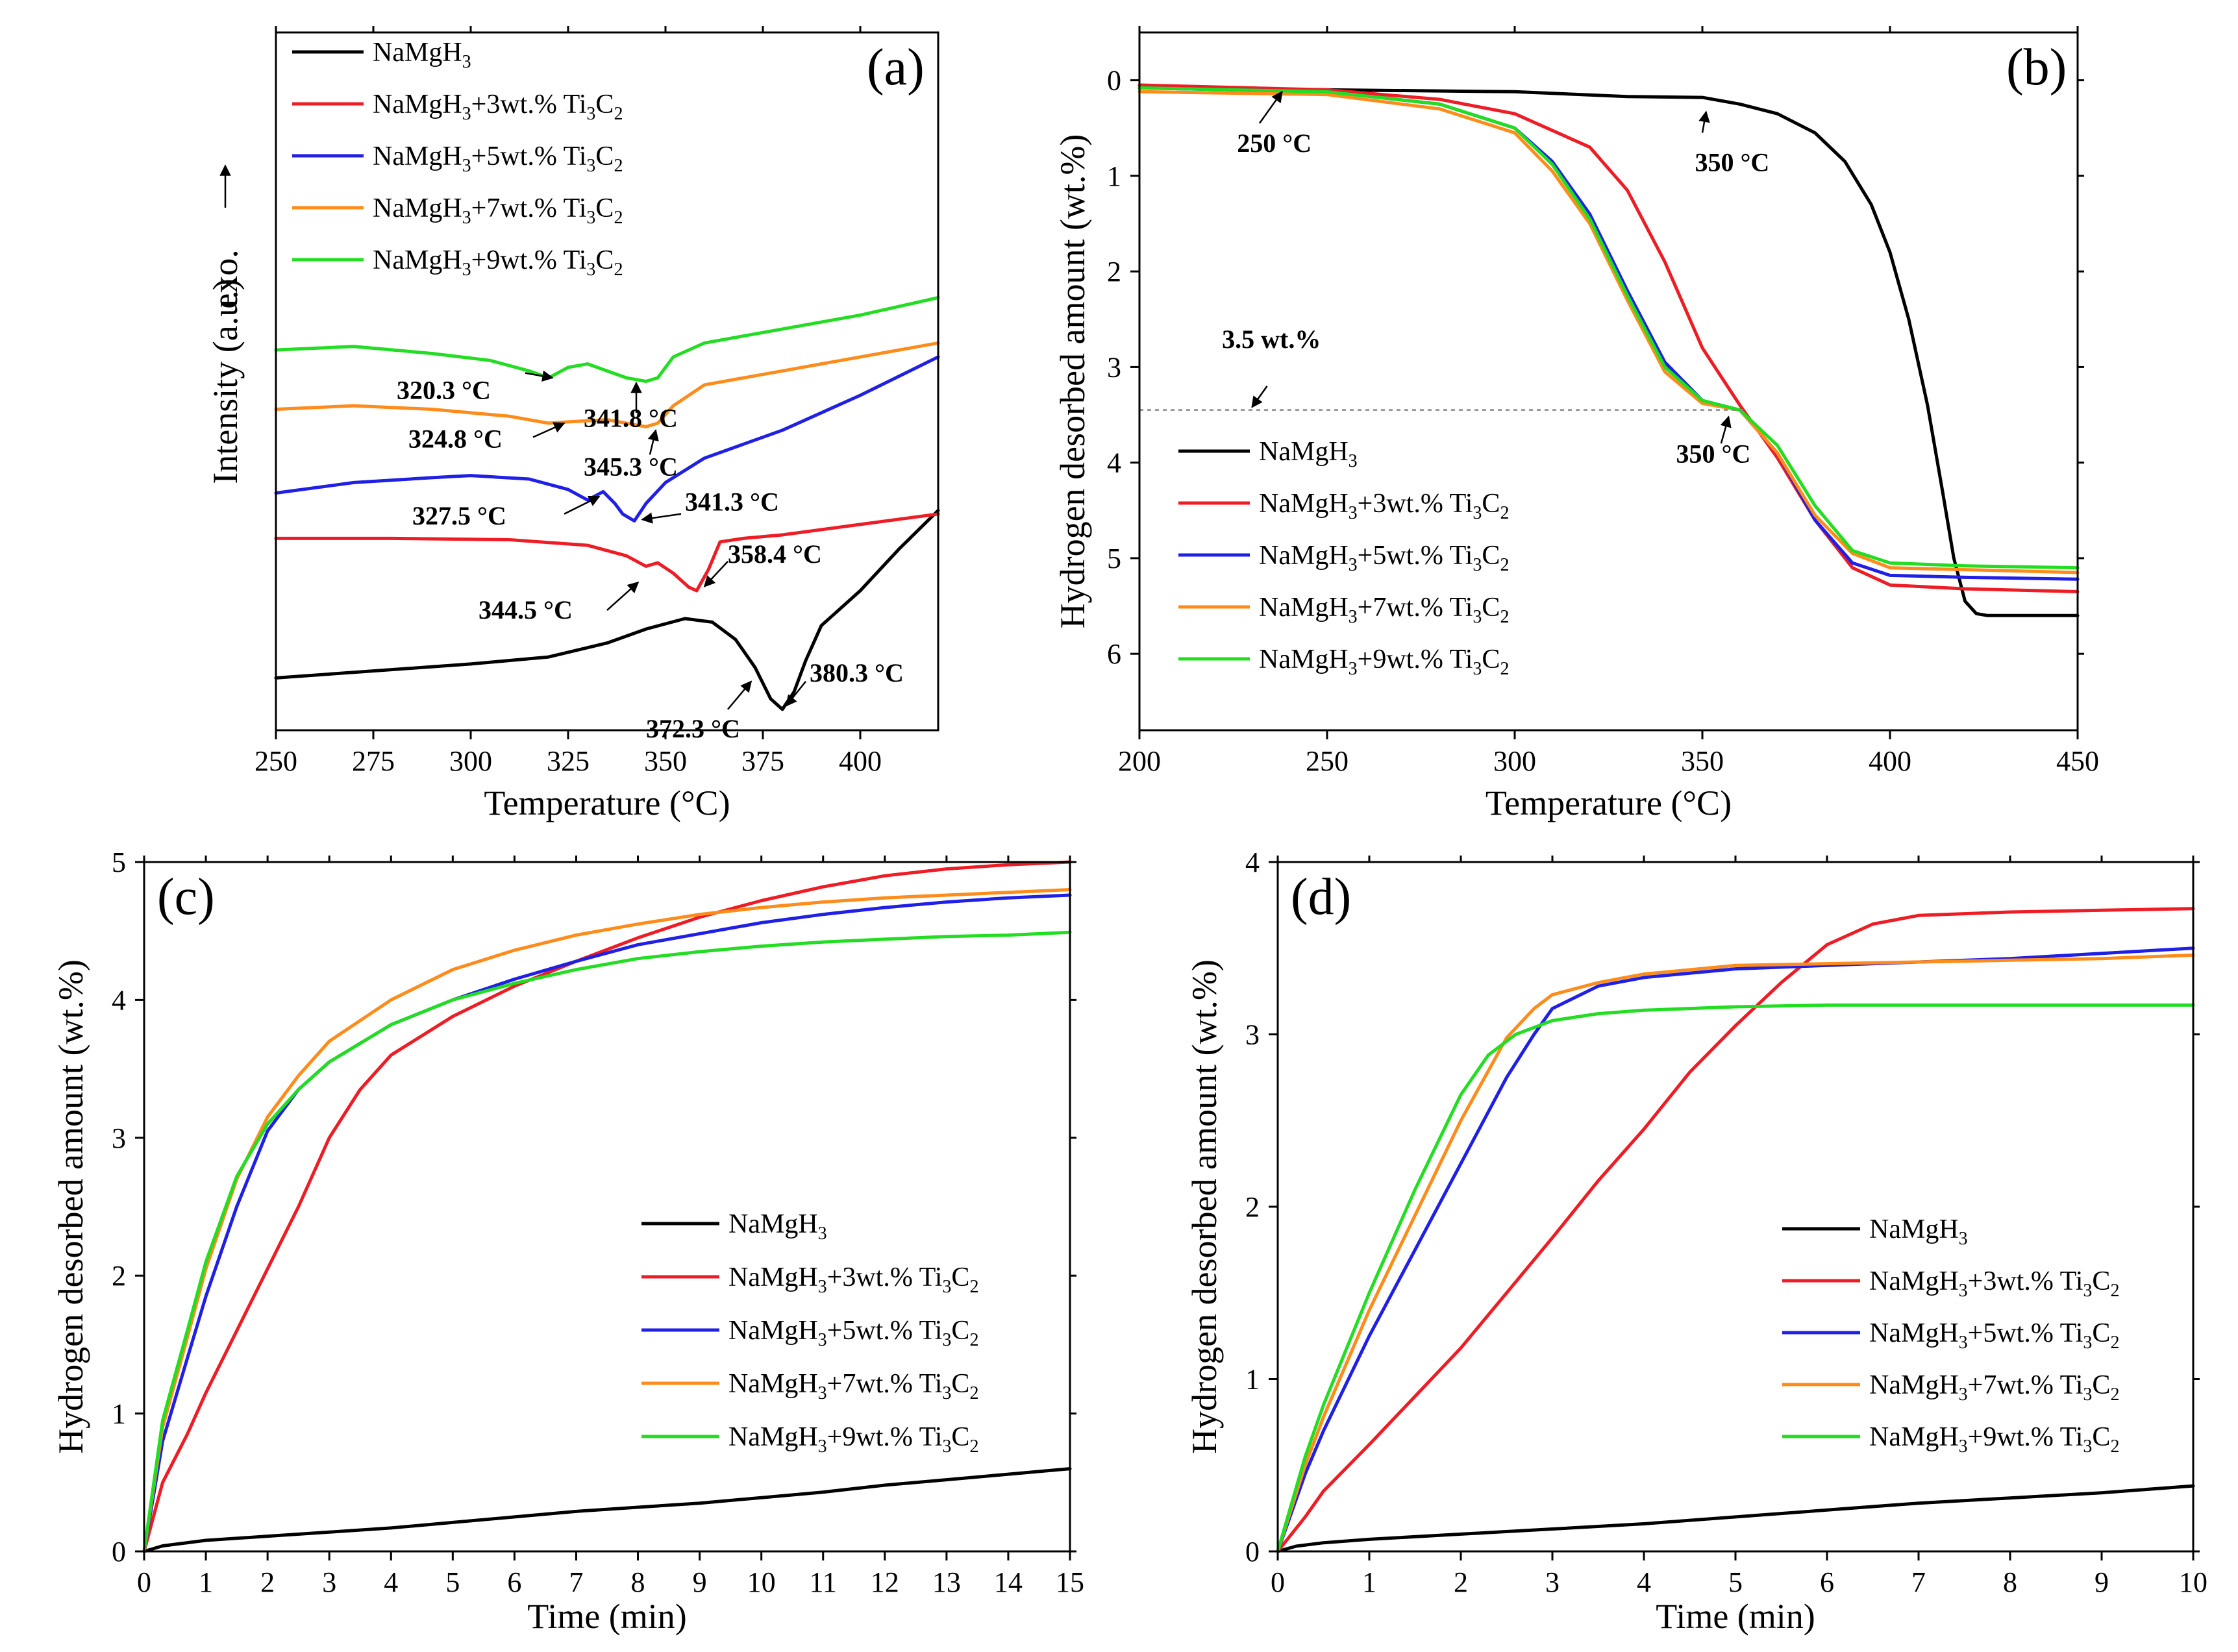 This screenshot has width=2238, height=1652. I want to click on x-tick-label: 375, so click(762, 761).